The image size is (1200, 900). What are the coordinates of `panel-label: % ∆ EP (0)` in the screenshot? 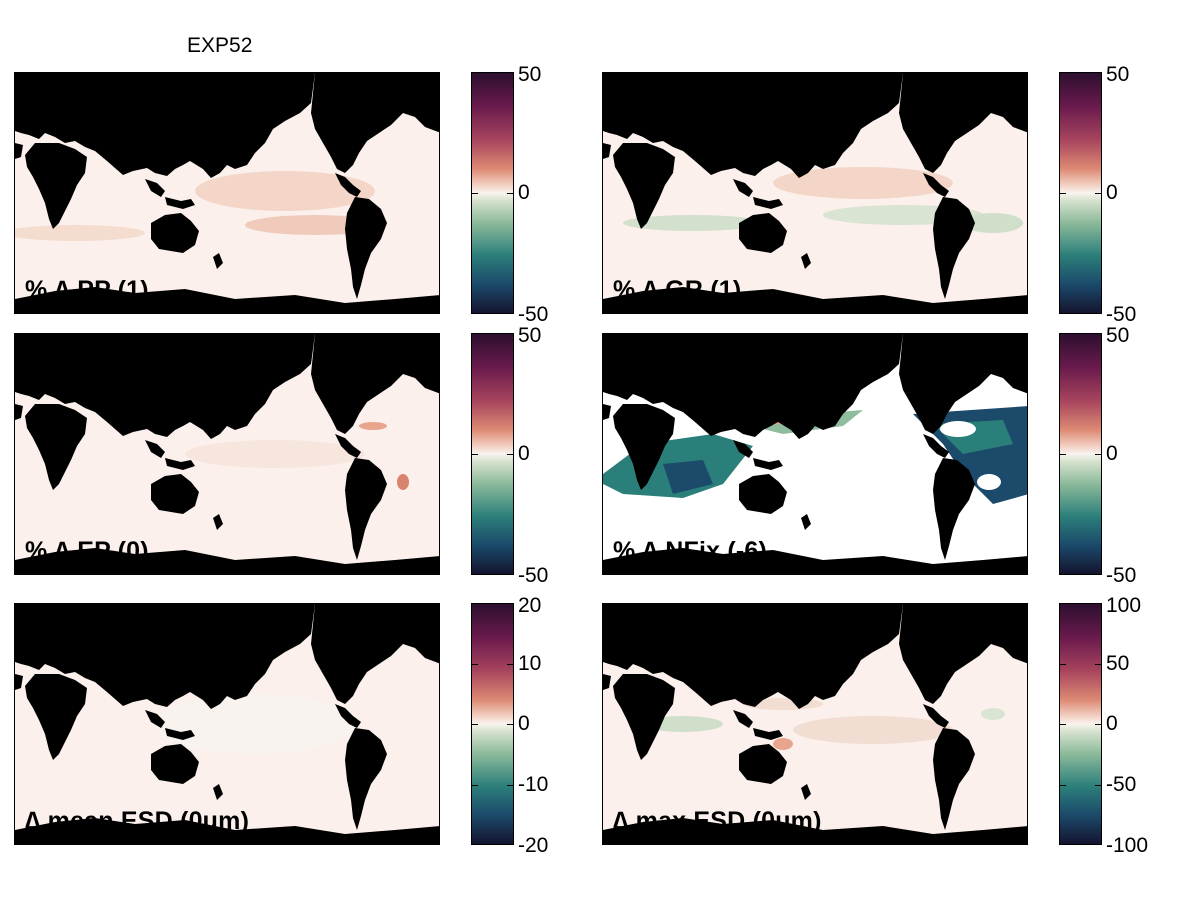 It's located at (87, 551).